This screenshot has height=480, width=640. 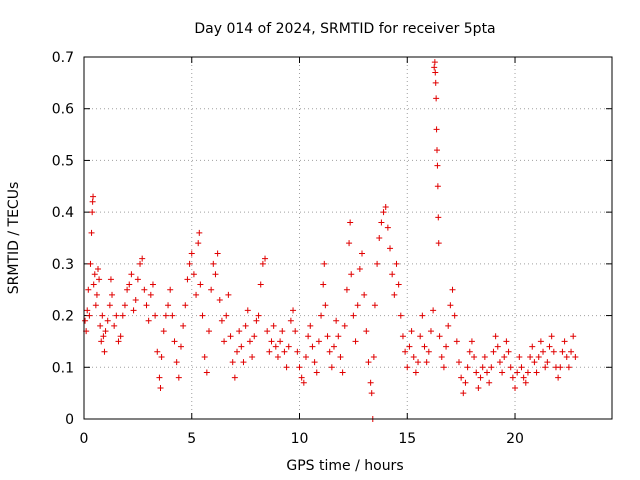 I want to click on y-tick-label: 0.7, so click(x=63, y=58).